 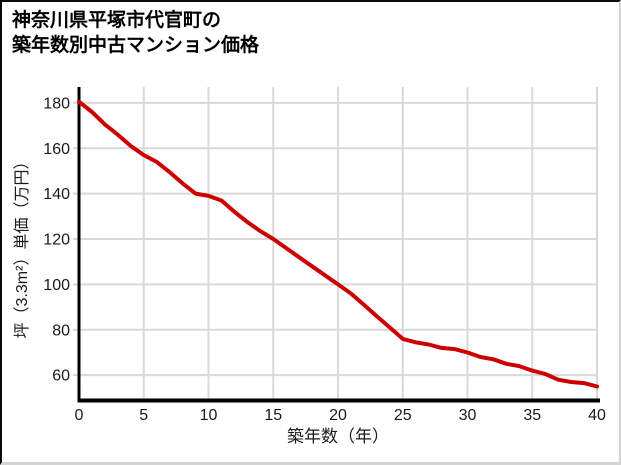 I want to click on x-tick-label: 30, so click(x=468, y=415).